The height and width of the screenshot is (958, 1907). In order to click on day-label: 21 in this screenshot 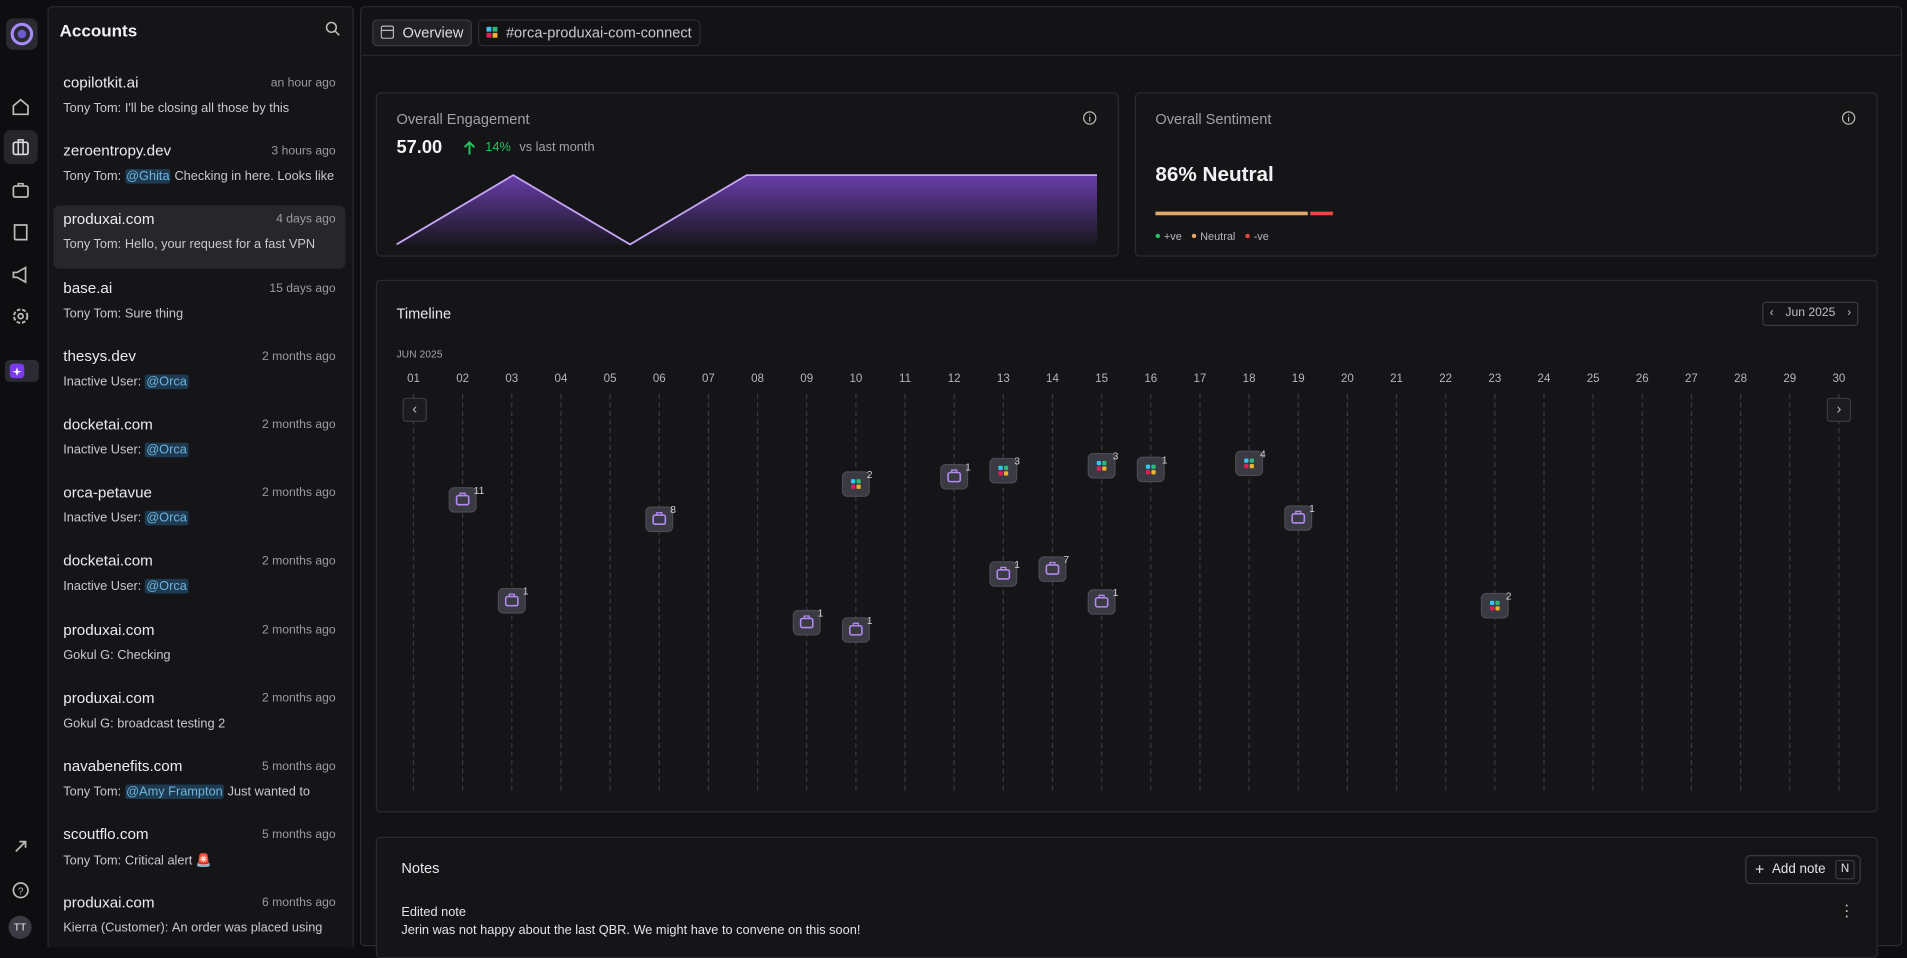, I will do `click(1396, 379)`.